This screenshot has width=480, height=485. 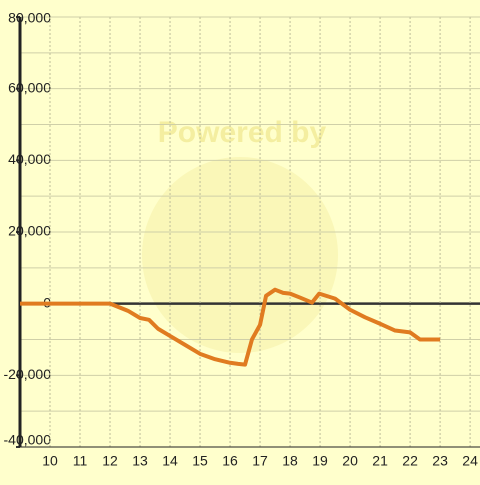 What do you see at coordinates (29, 231) in the screenshot?
I see `y-tick-label: 20,000` at bounding box center [29, 231].